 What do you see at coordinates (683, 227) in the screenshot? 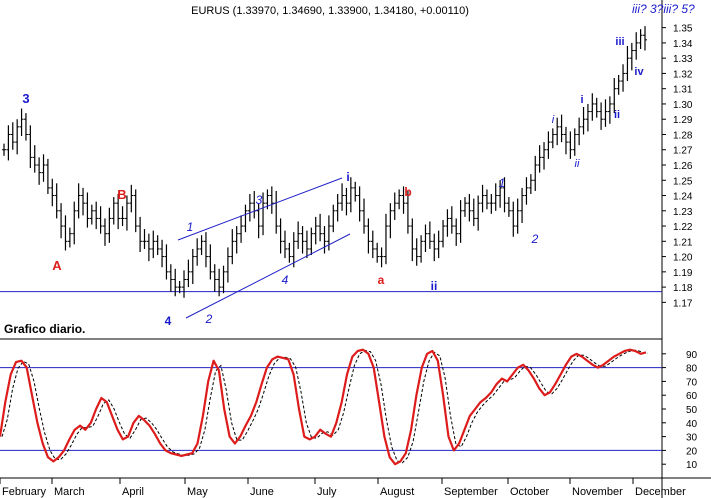
I see `price-tick-label: 1.22` at bounding box center [683, 227].